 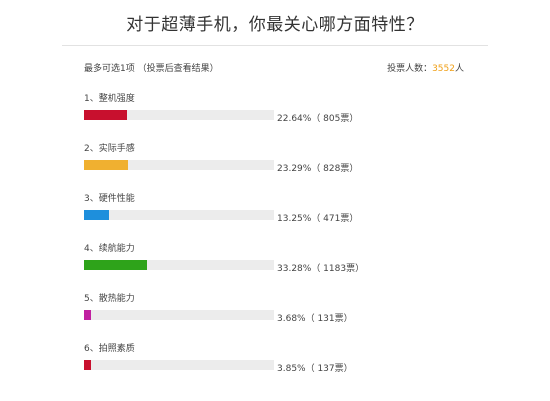 What do you see at coordinates (275, 25) in the screenshot?
I see `poll-title: 对于超薄手机，你最关心哪方面特性？` at bounding box center [275, 25].